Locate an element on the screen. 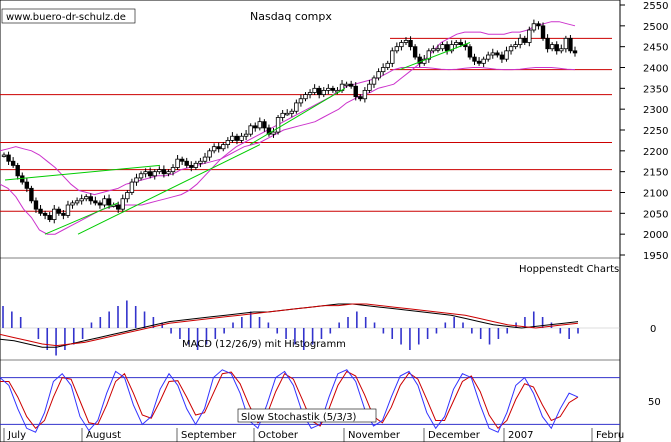 The width and height of the screenshot is (671, 442). y-tick-label-2500: 2500 is located at coordinates (655, 27).